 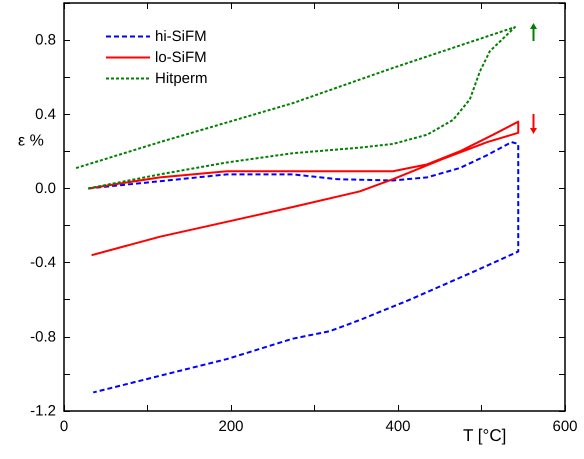 What do you see at coordinates (565, 426) in the screenshot?
I see `x-tick-label: 600` at bounding box center [565, 426].